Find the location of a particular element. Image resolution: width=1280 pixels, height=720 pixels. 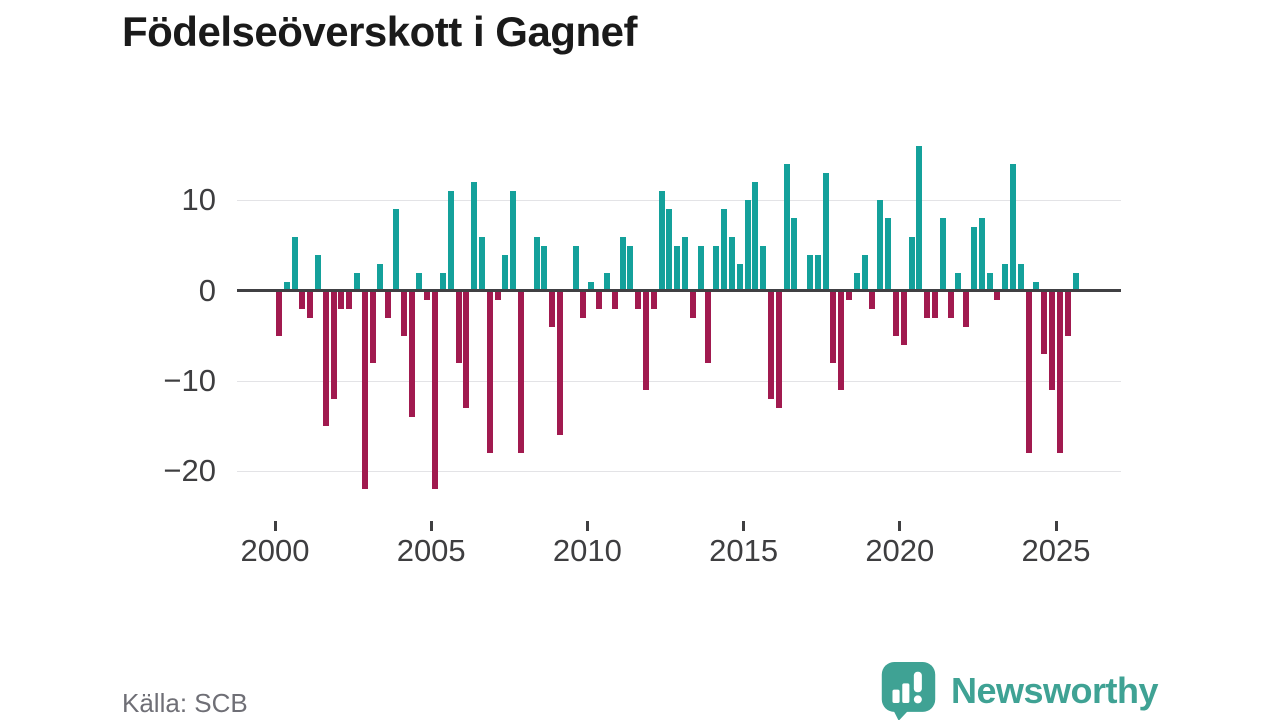

bar-2015-q3 is located at coordinates (763, 268).